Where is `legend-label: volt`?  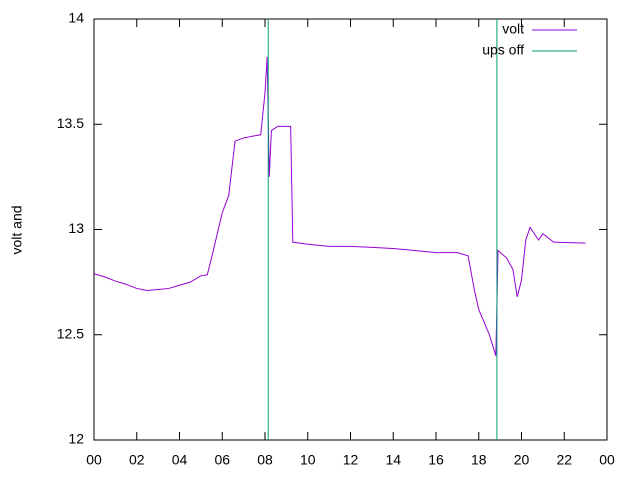
legend-label: volt is located at coordinates (513, 29).